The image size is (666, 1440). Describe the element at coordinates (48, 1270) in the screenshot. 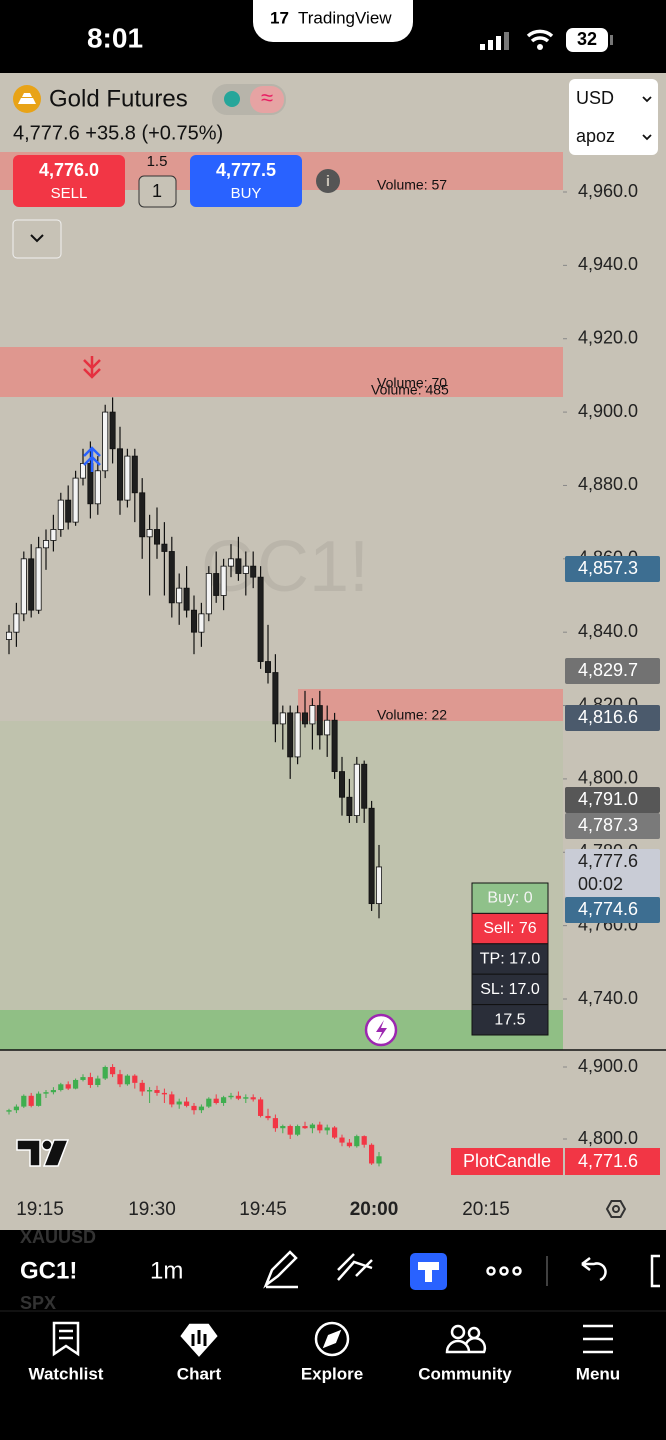

I see `symbol-button: GC1!` at that location.